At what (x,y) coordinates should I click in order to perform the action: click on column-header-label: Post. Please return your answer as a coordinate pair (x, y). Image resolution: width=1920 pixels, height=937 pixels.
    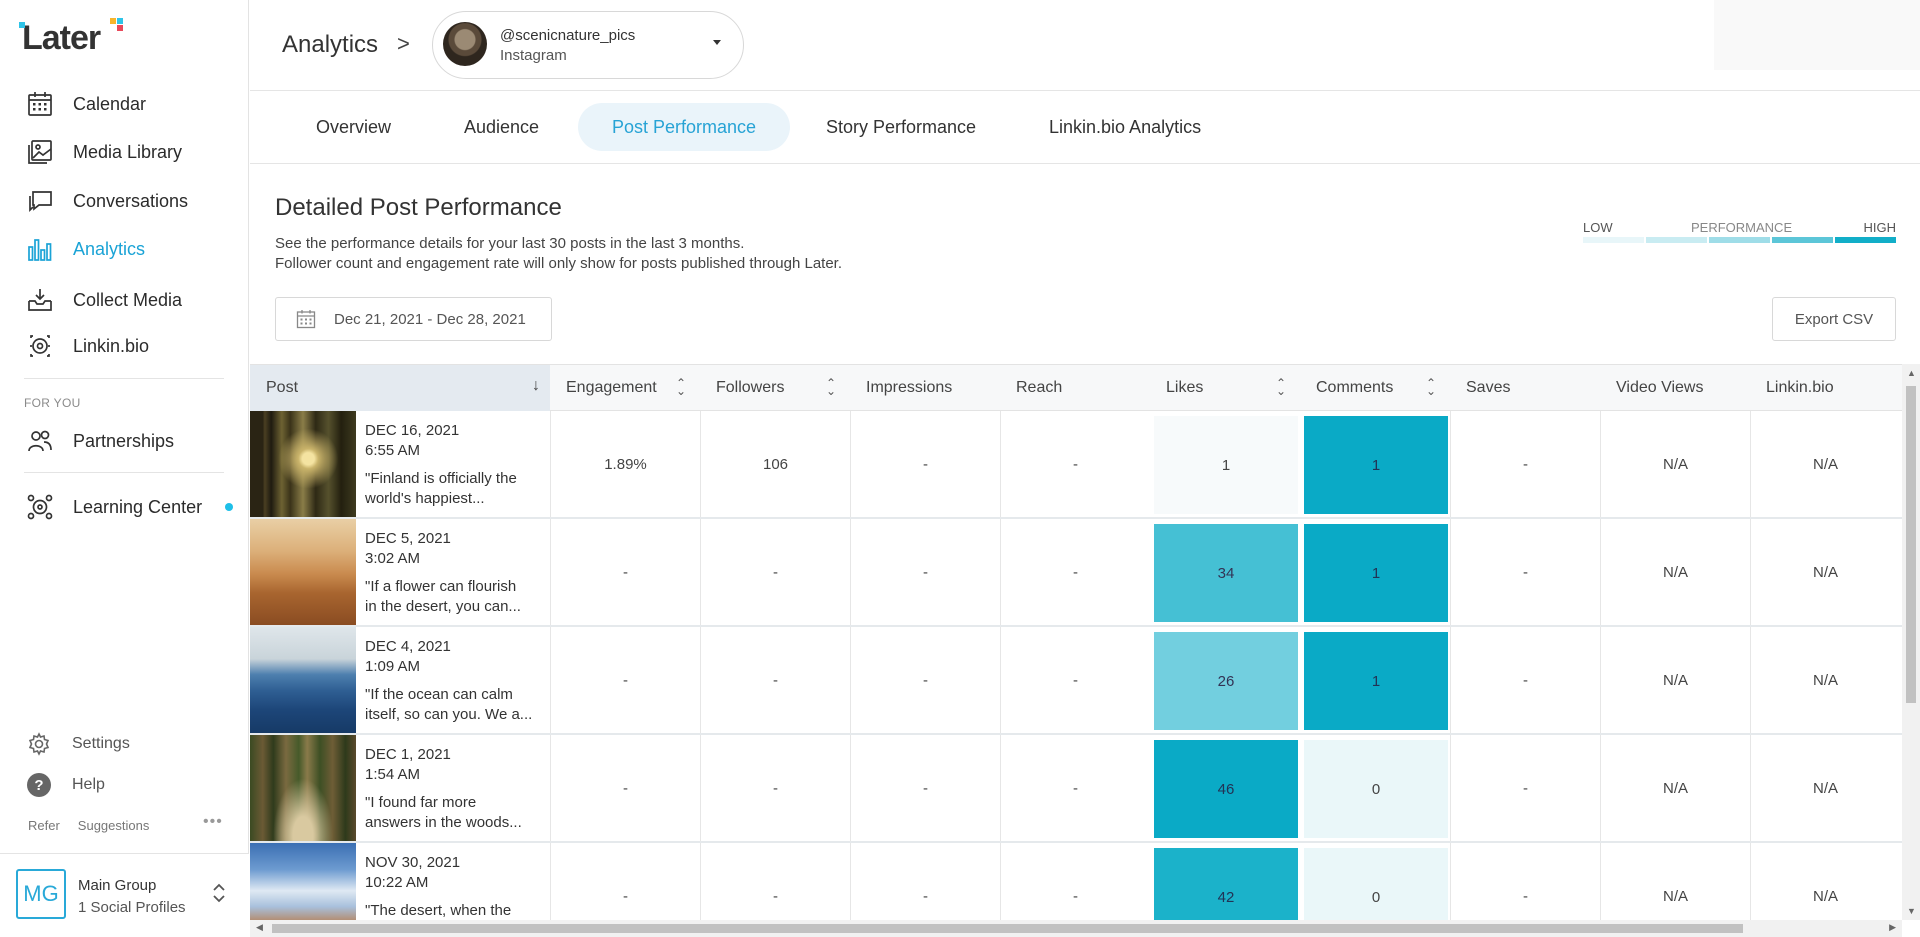
    Looking at the image, I should click on (282, 387).